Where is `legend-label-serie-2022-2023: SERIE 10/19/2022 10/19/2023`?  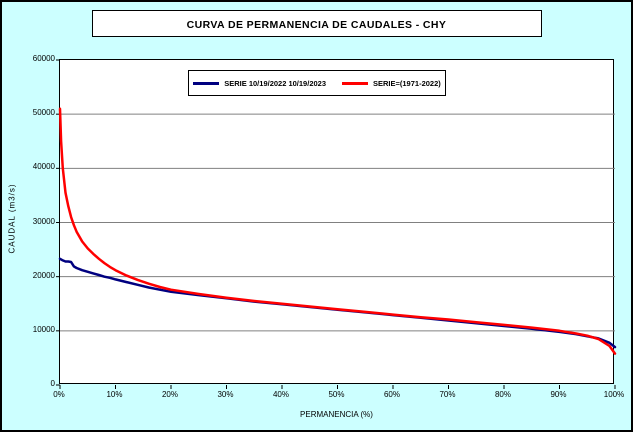
legend-label-serie-2022-2023: SERIE 10/19/2022 10/19/2023 is located at coordinates (275, 83).